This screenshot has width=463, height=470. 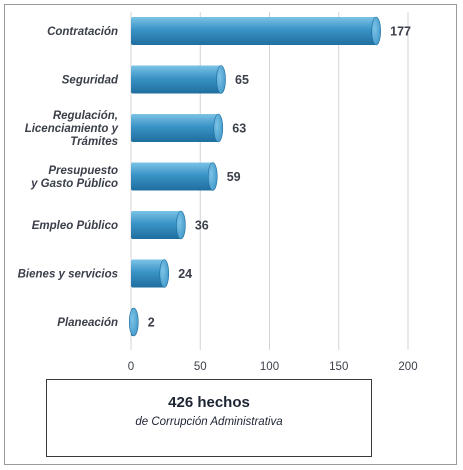 What do you see at coordinates (75, 226) in the screenshot?
I see `category-label: Empleo Público` at bounding box center [75, 226].